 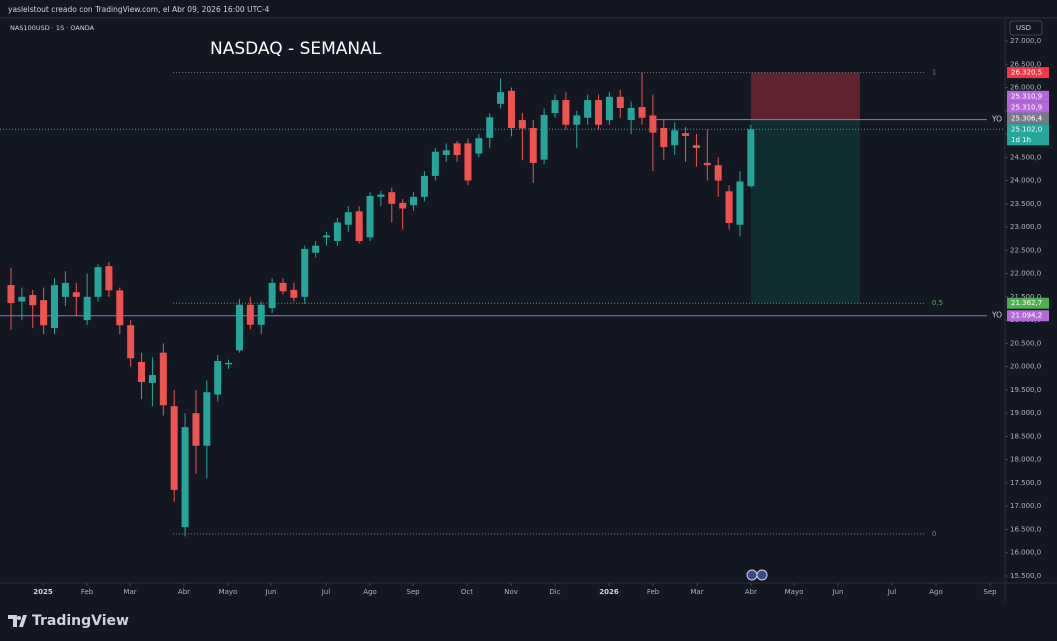 I want to click on x-tick-label: Sep, so click(x=413, y=592).